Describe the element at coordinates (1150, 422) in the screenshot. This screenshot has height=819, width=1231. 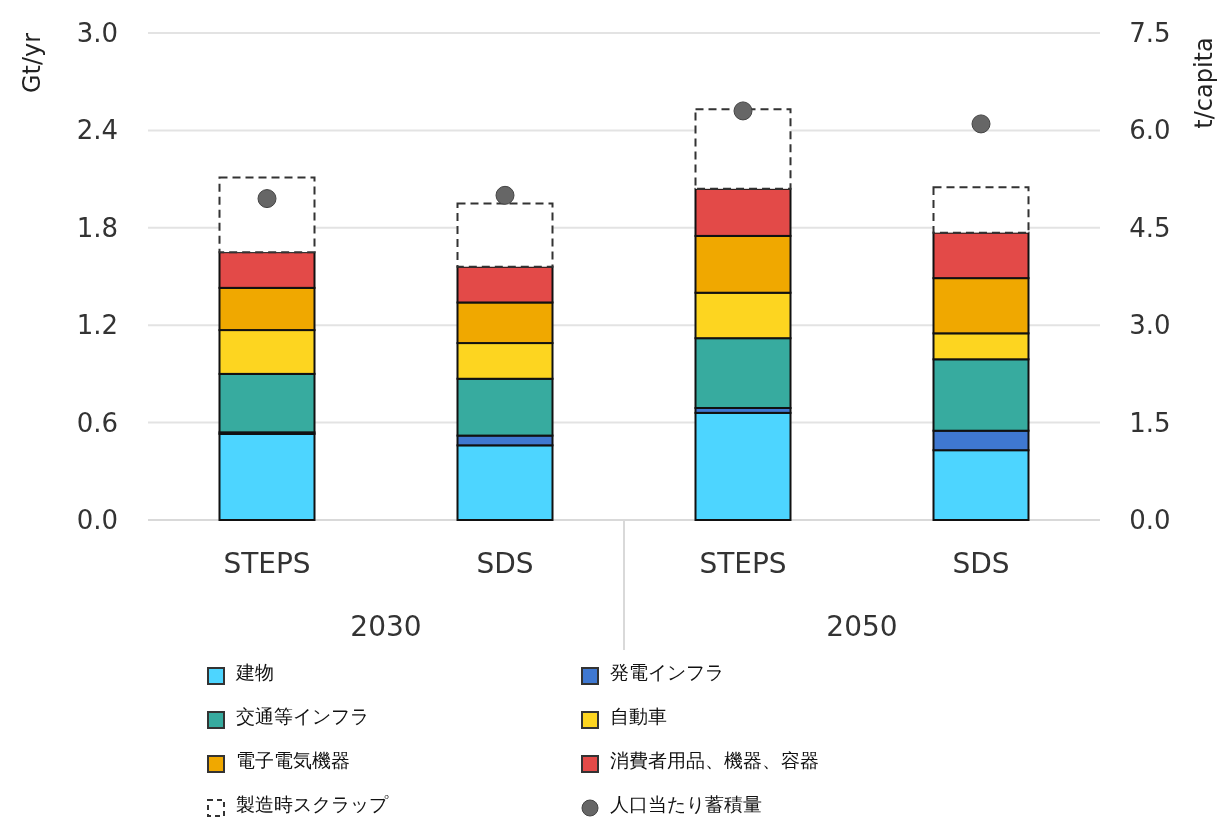
I see `y2-tick-label: 1.5` at that location.